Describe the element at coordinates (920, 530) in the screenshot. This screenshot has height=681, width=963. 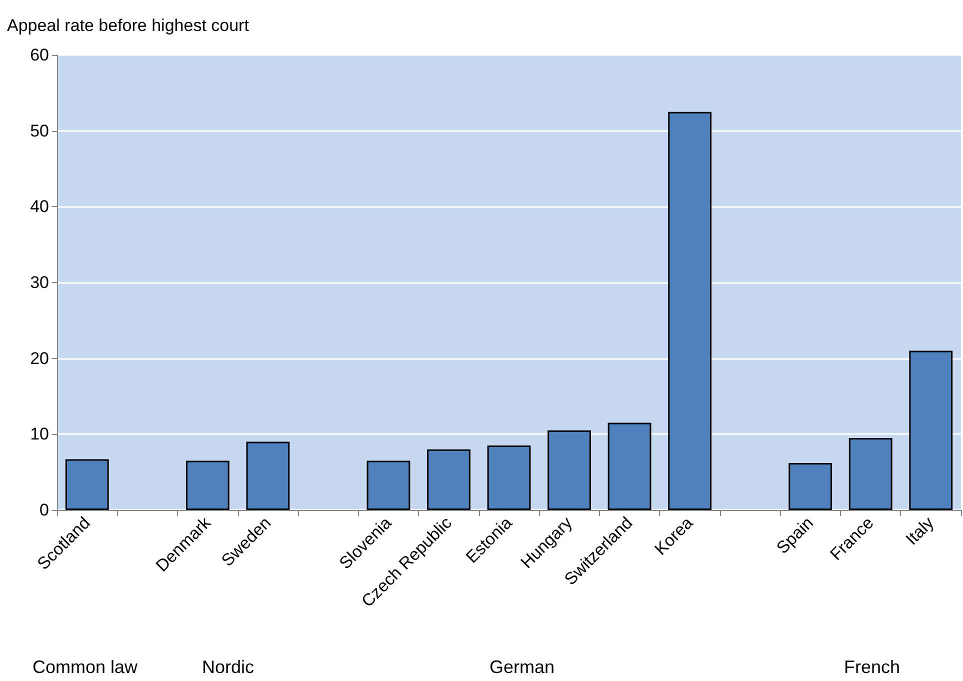
I see `x-tick-label: Italy` at that location.